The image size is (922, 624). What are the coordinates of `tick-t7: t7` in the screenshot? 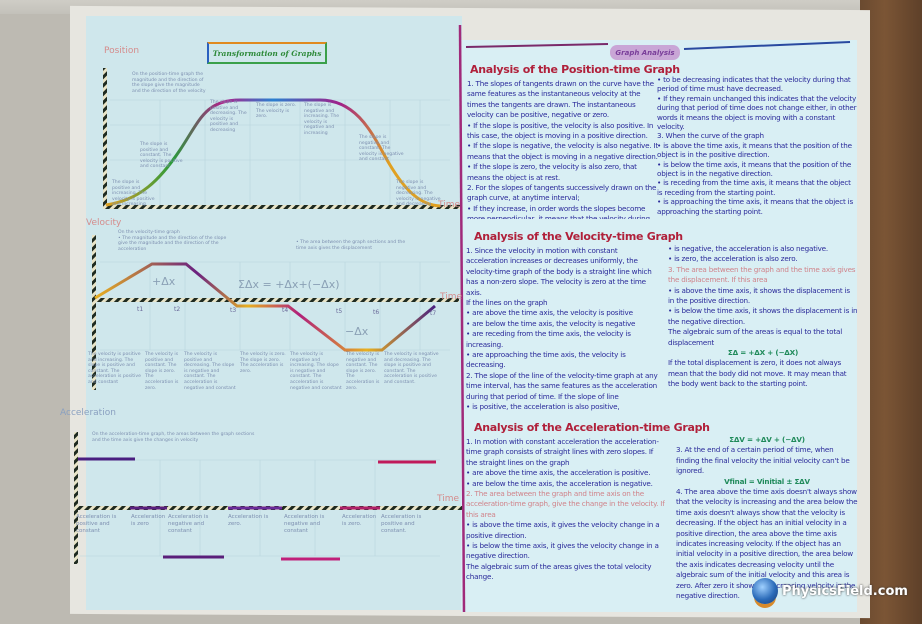 It's located at (433, 313).